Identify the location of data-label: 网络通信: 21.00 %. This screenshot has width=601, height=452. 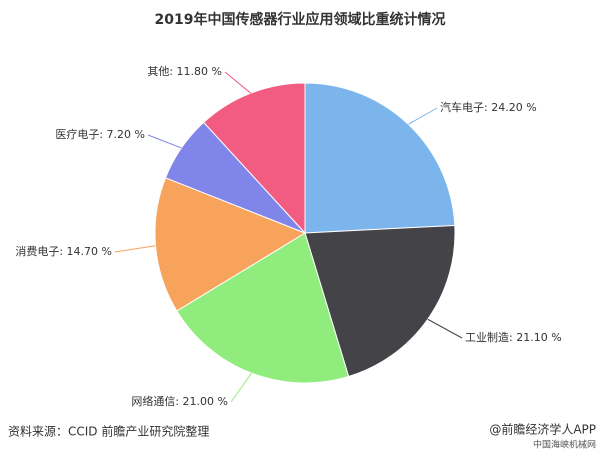
(179, 401).